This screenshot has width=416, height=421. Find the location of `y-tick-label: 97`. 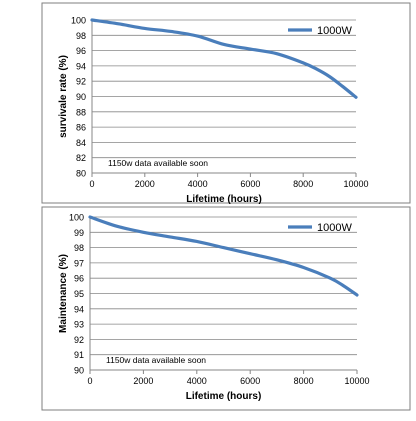

y-tick-label: 97 is located at coordinates (79, 263).